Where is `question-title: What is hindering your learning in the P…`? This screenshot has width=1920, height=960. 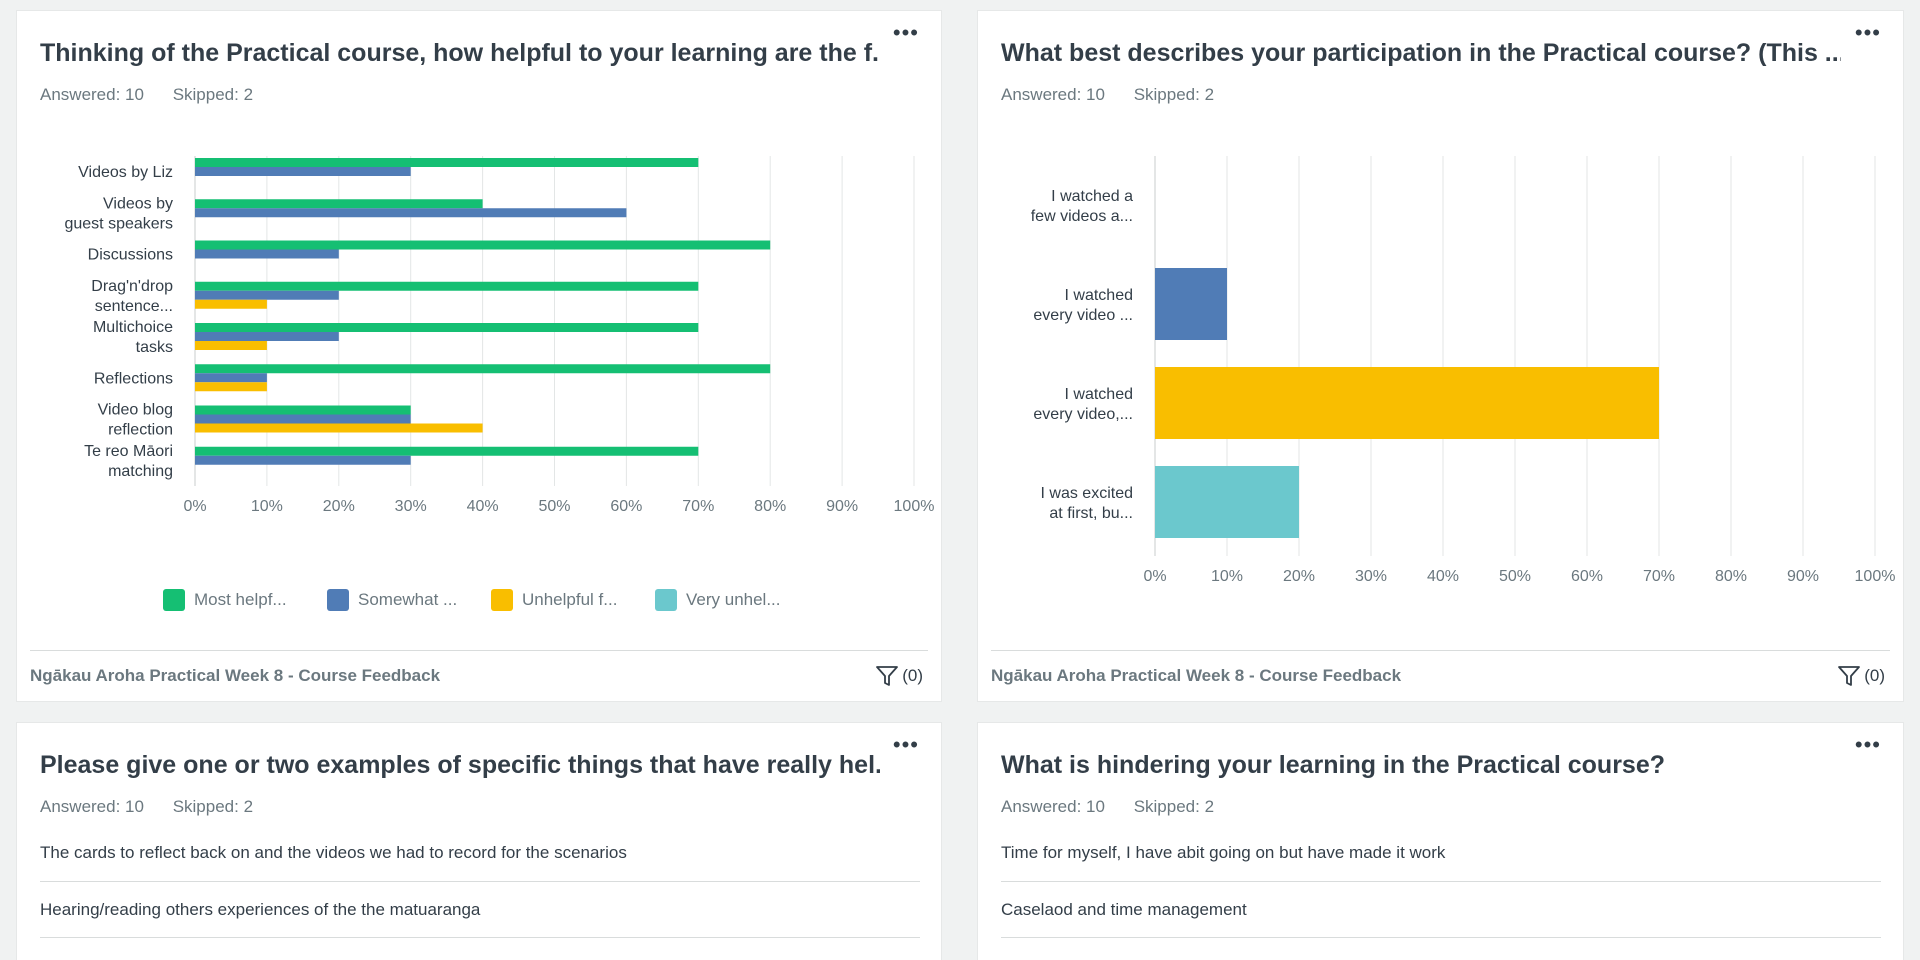 question-title: What is hindering your learning in the P… is located at coordinates (1333, 765).